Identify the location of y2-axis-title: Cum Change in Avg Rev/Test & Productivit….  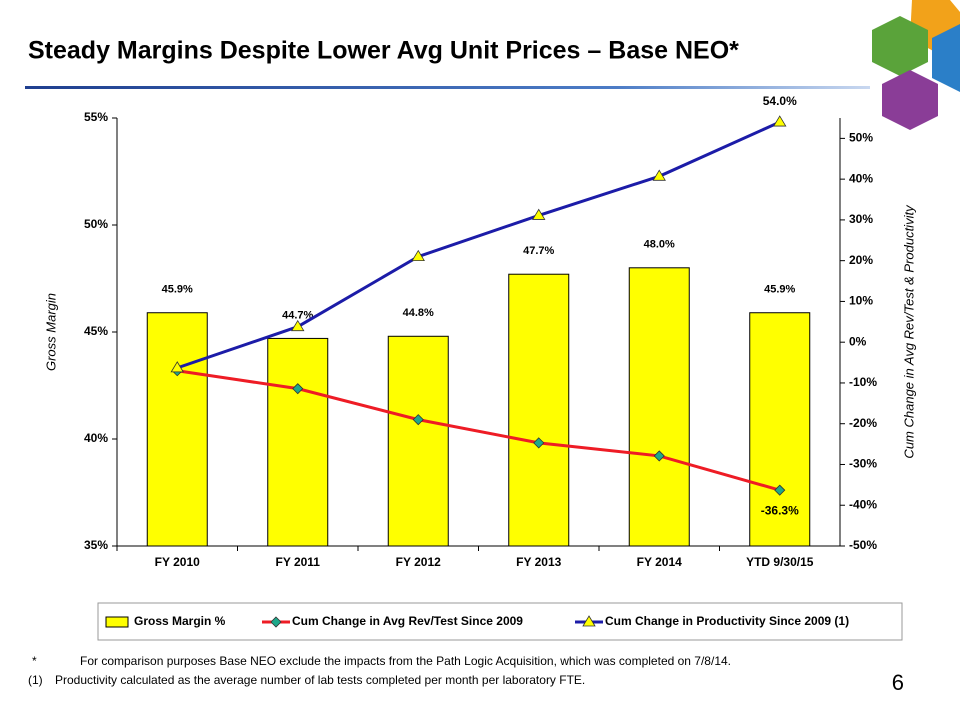
(908, 331).